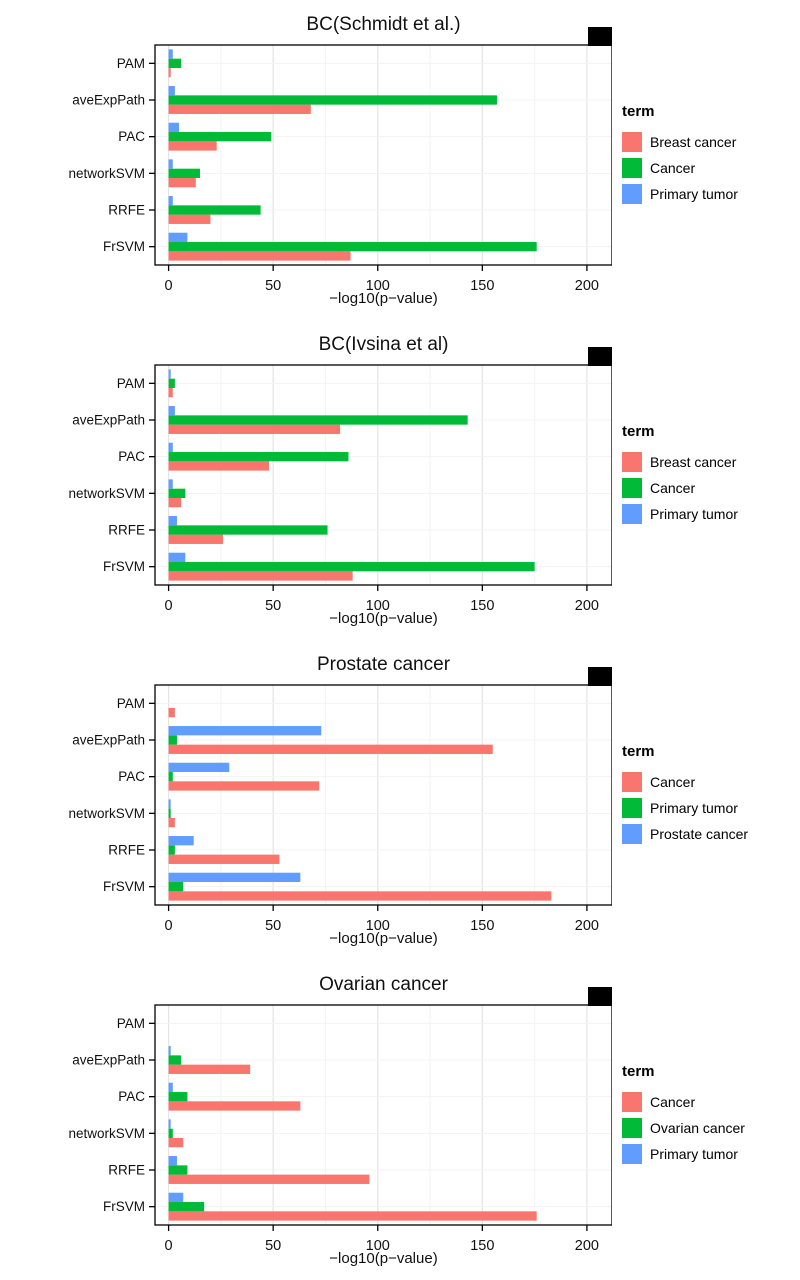 This screenshot has height=1280, width=800. What do you see at coordinates (181, 841) in the screenshot?
I see `bar-prostate-cancer-RRFE` at bounding box center [181, 841].